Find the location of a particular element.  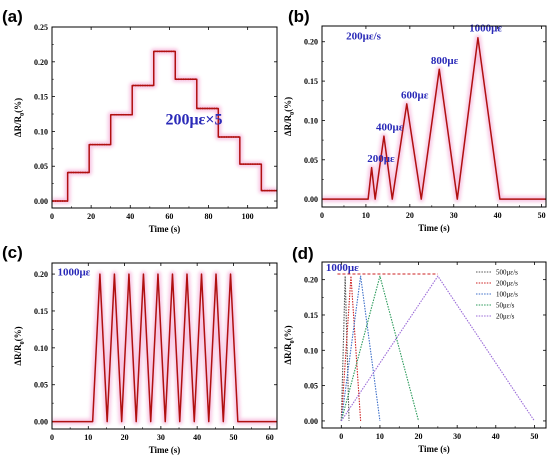

panel-label: (a) is located at coordinates (12, 16).